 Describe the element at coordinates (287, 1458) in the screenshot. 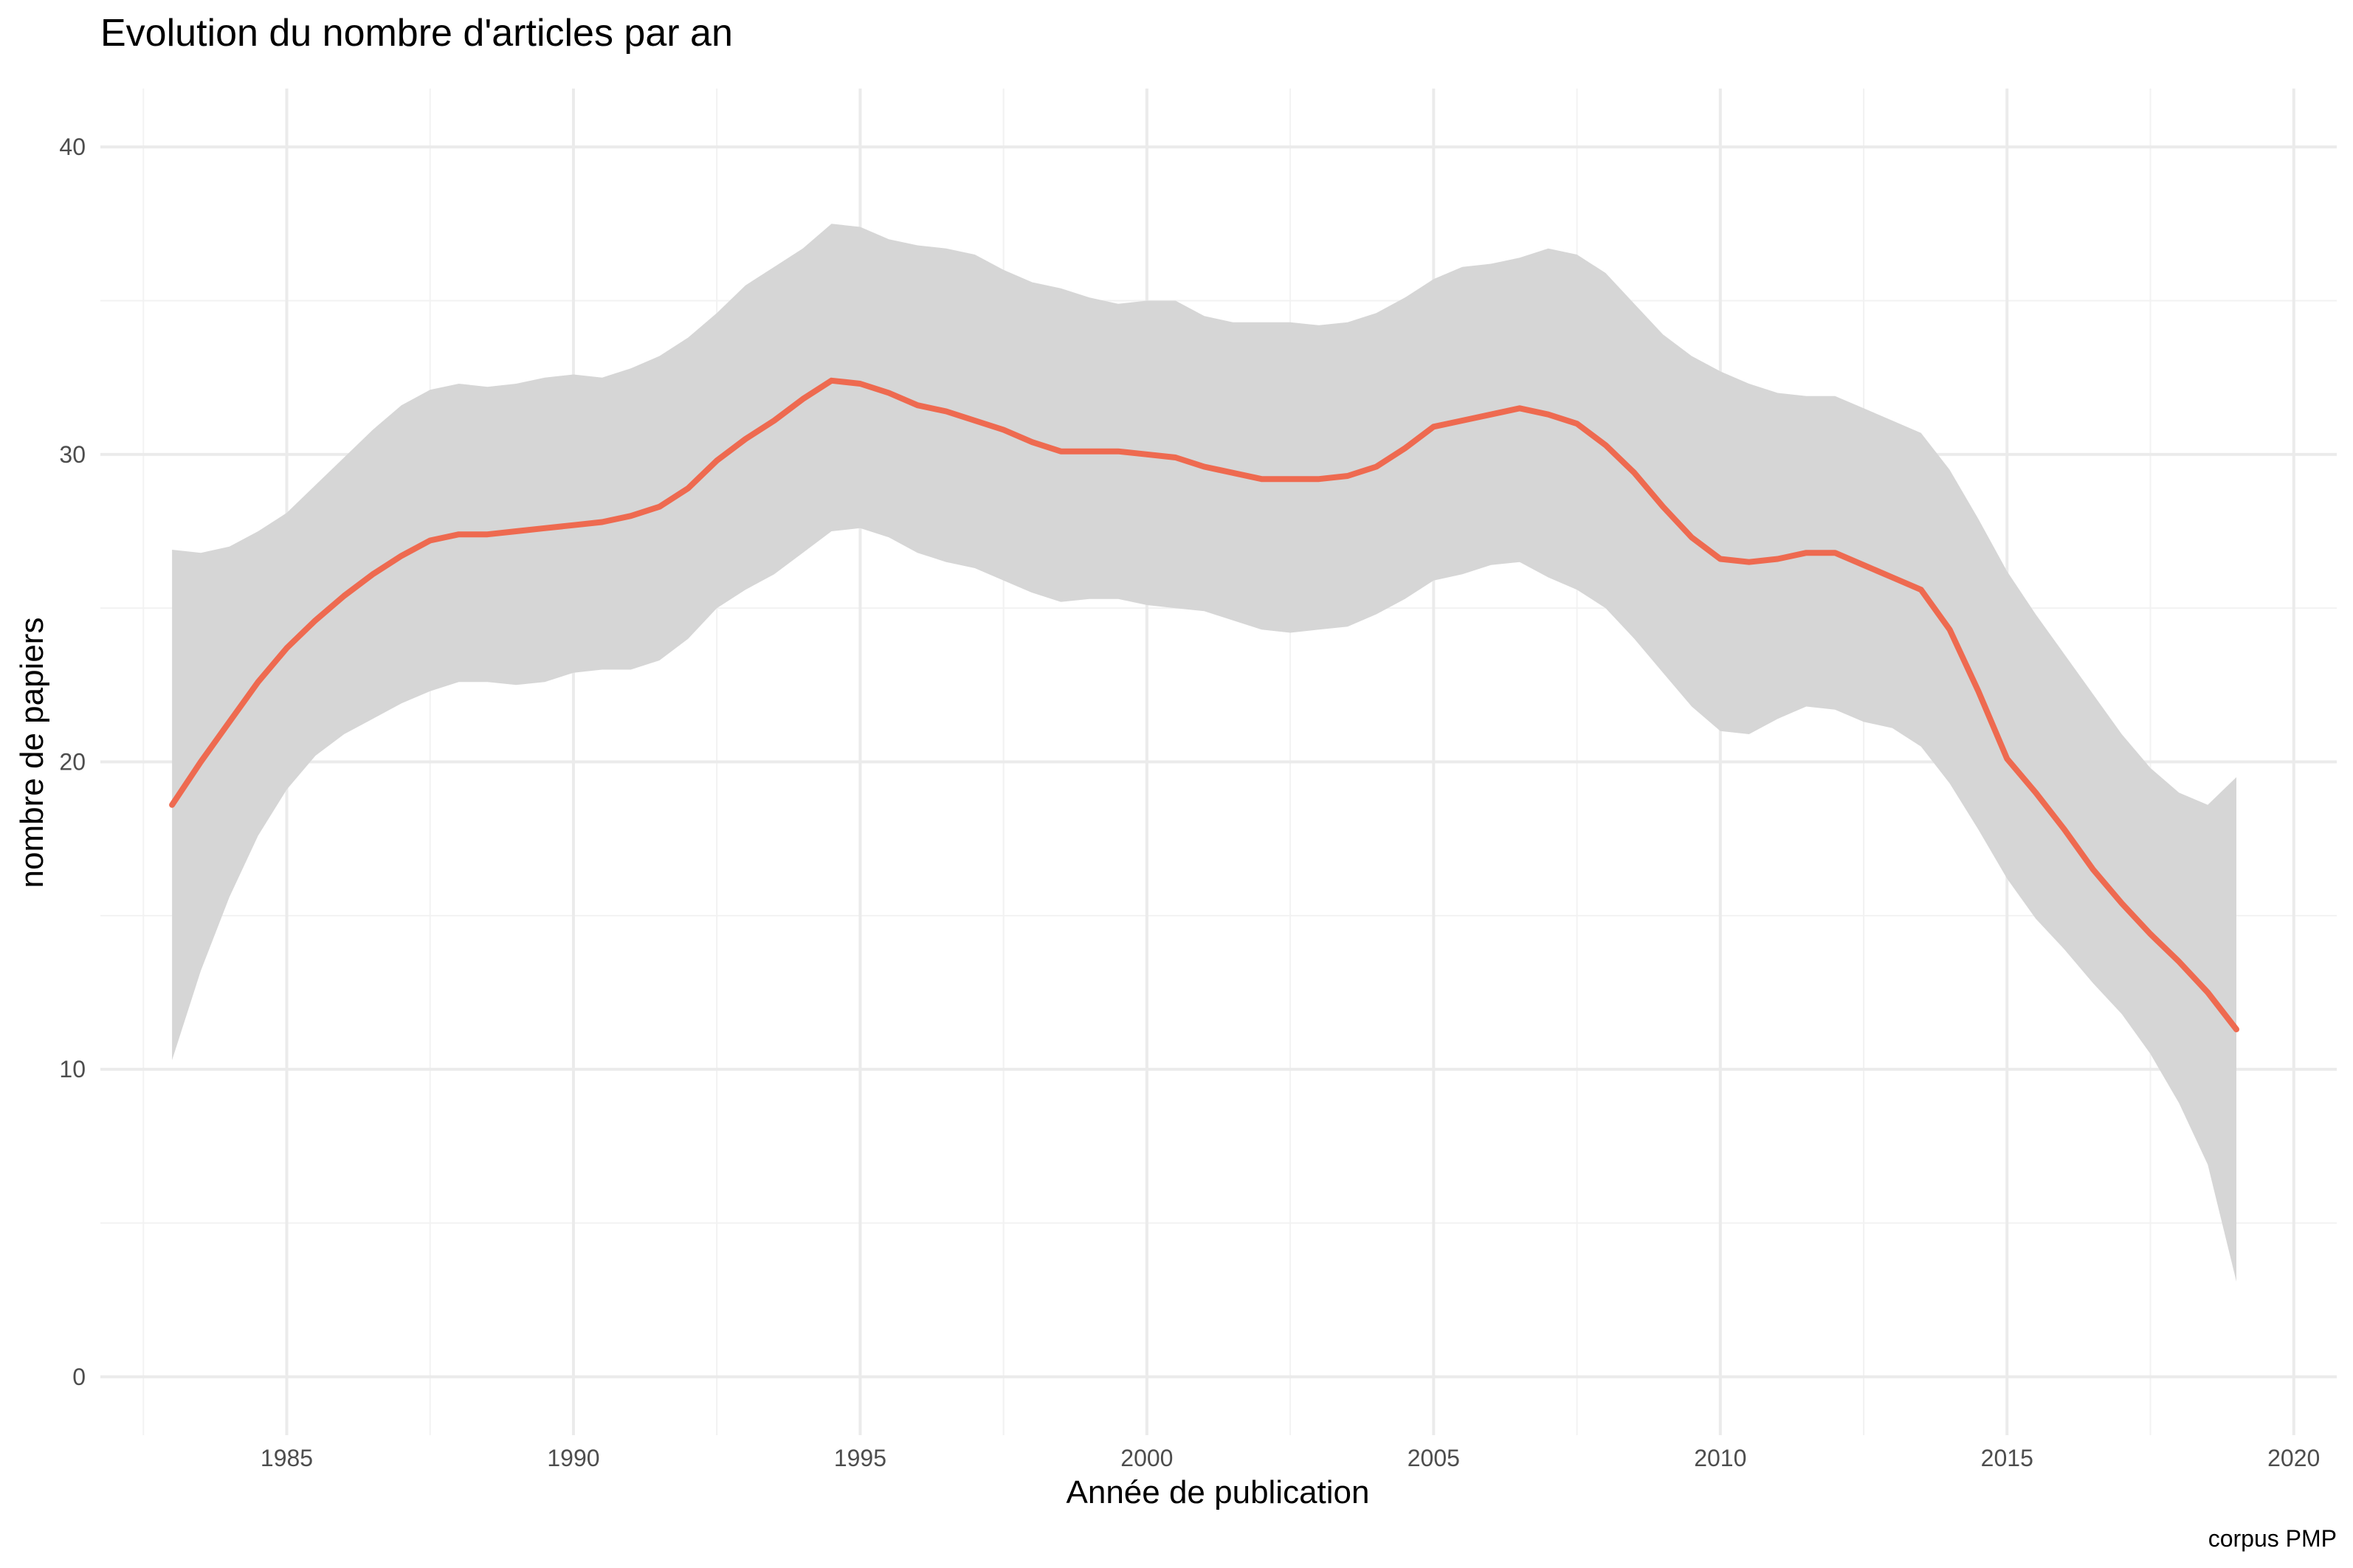

I see `x-tick-label: 1985` at that location.